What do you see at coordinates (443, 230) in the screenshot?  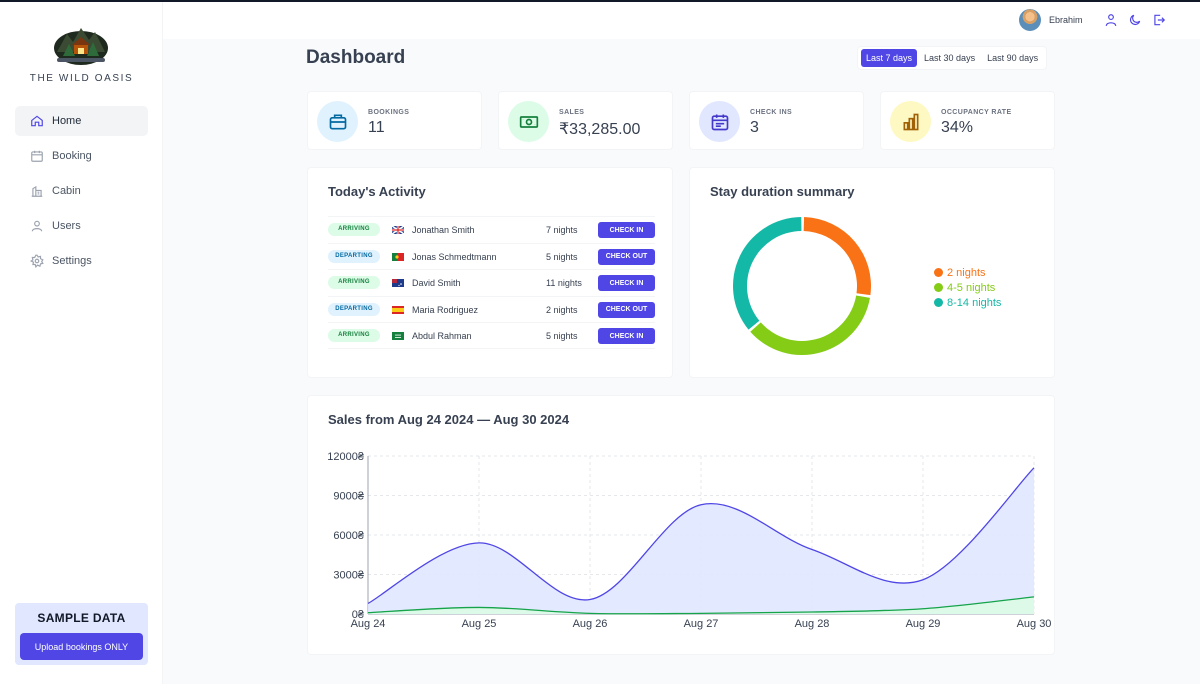 I see `guest-name: Jonathan Smith` at bounding box center [443, 230].